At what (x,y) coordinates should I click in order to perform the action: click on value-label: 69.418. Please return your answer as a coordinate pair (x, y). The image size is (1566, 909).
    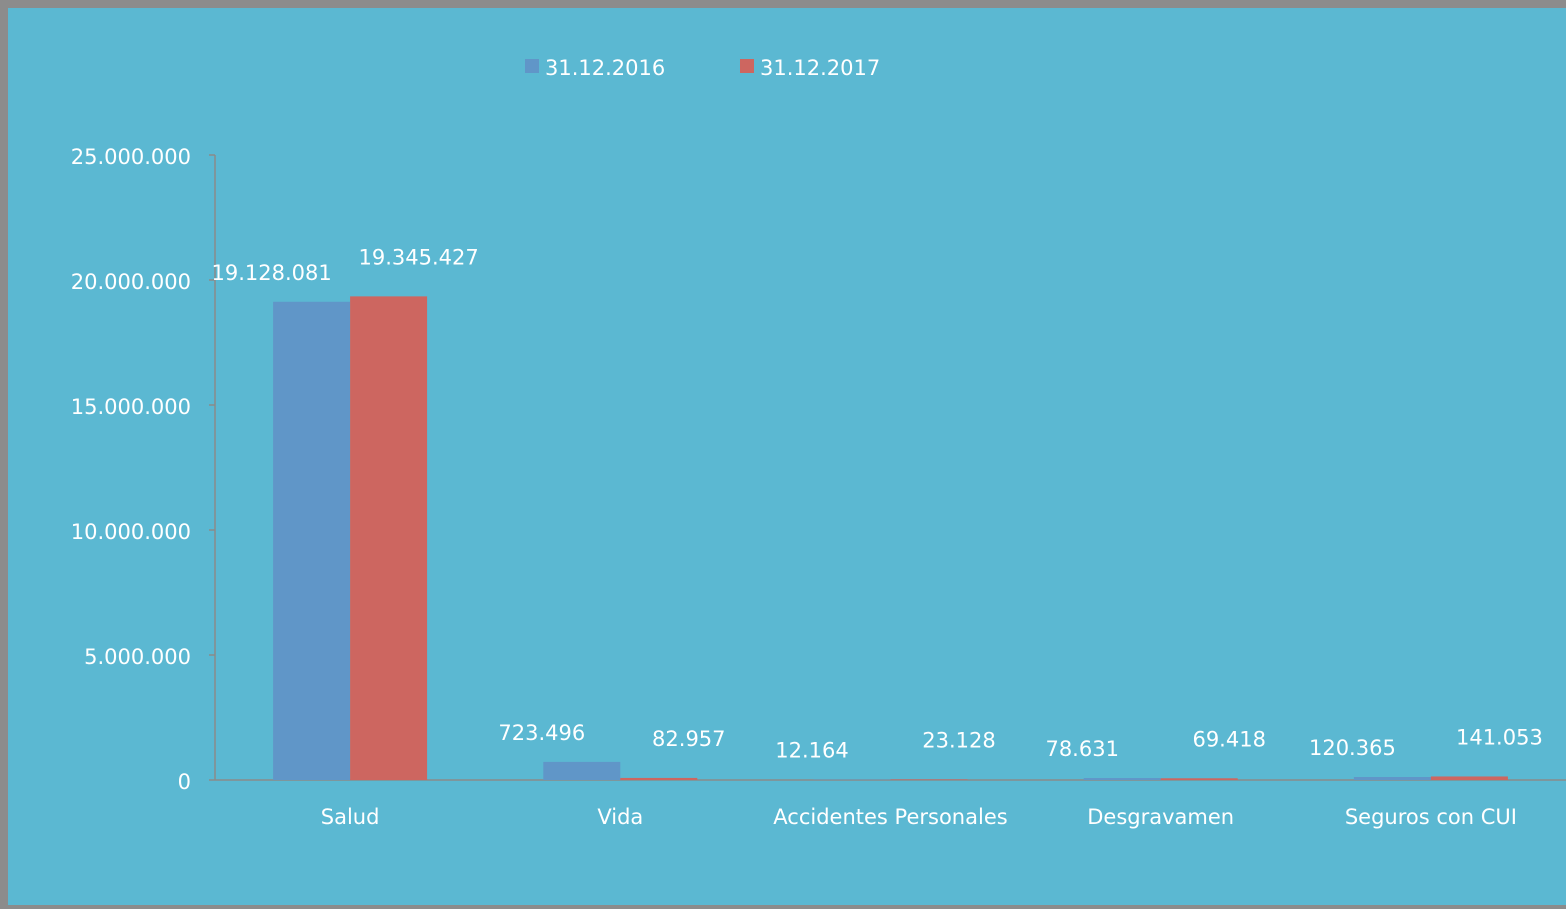
    Looking at the image, I should click on (1228, 739).